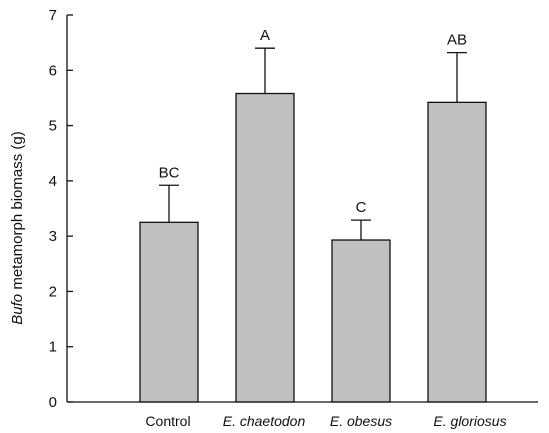  I want to click on y-tick-label: 7, so click(53, 15).